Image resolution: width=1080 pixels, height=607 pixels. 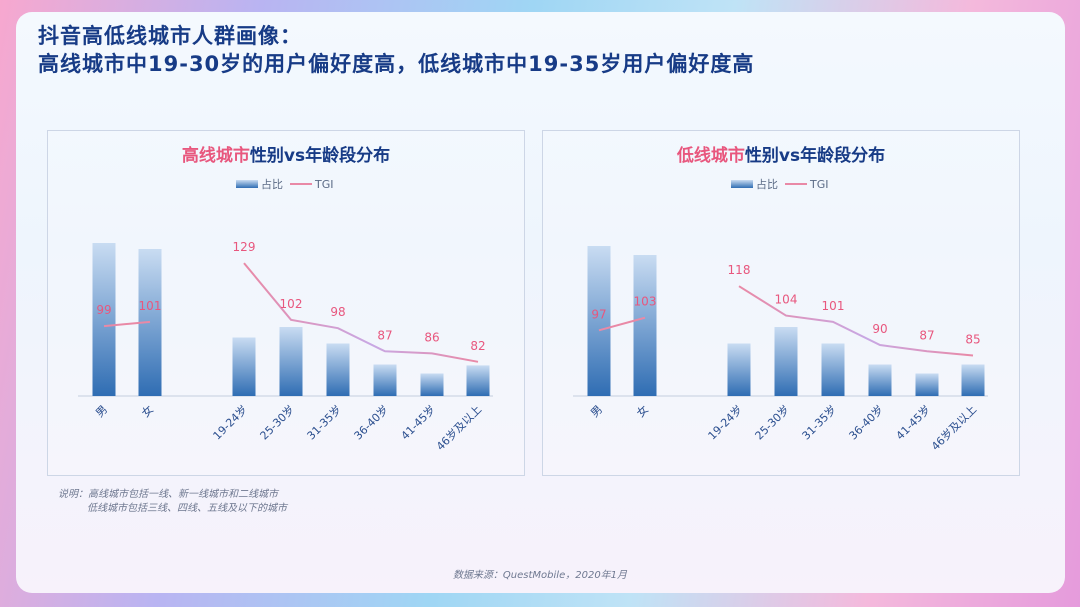 I want to click on page-title-line2: 高线城市中19-30岁的用户偏好度高，低线城市中19-35岁用户偏好度高, so click(x=396, y=64).